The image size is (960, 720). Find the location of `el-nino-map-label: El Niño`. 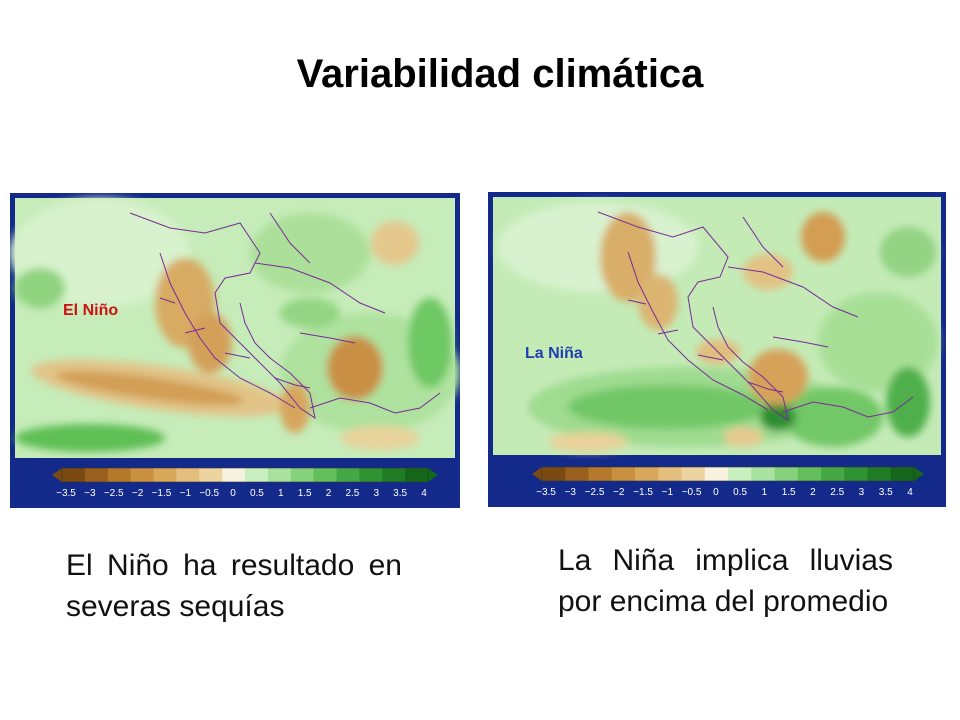

el-nino-map-label: El Niño is located at coordinates (91, 310).